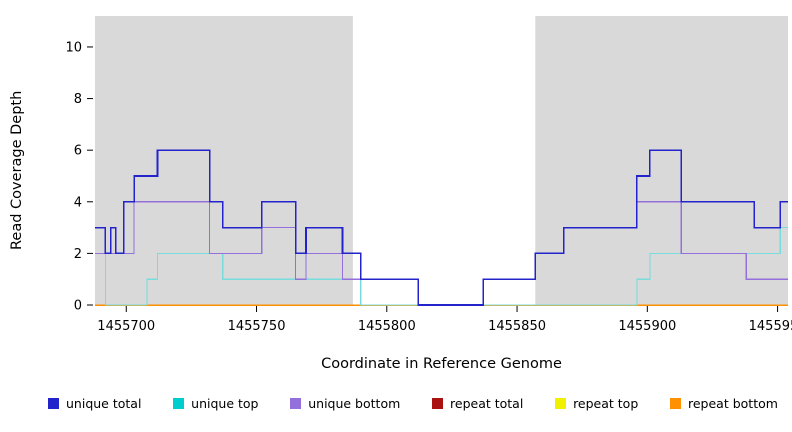 The image size is (792, 432). What do you see at coordinates (354, 403) in the screenshot?
I see `legend-label-unique-bottom: unique bottom` at bounding box center [354, 403].